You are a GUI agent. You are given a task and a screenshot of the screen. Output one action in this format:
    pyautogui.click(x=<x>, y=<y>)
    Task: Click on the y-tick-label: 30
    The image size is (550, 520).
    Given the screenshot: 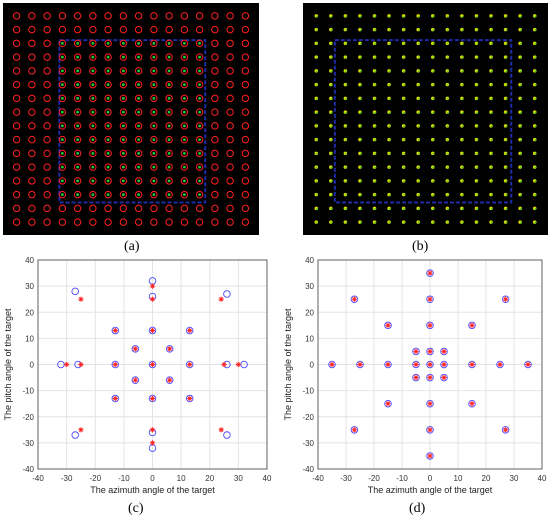 What is the action you would take?
    pyautogui.click(x=29, y=286)
    